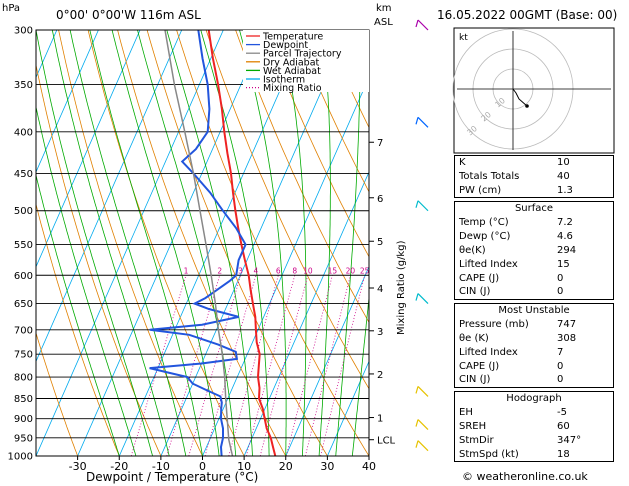 This screenshot has width=629, height=486. What do you see at coordinates (278, 270) in the screenshot?
I see `mixing-ratio-label: 6` at bounding box center [278, 270].